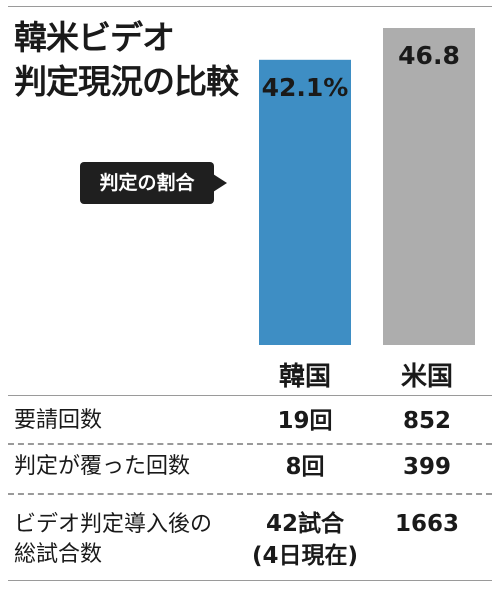 Image resolution: width=500 pixels, height=591 pixels. Describe the element at coordinates (102, 466) in the screenshot. I see `row-label-overturned: 判定が覆った回数` at that location.